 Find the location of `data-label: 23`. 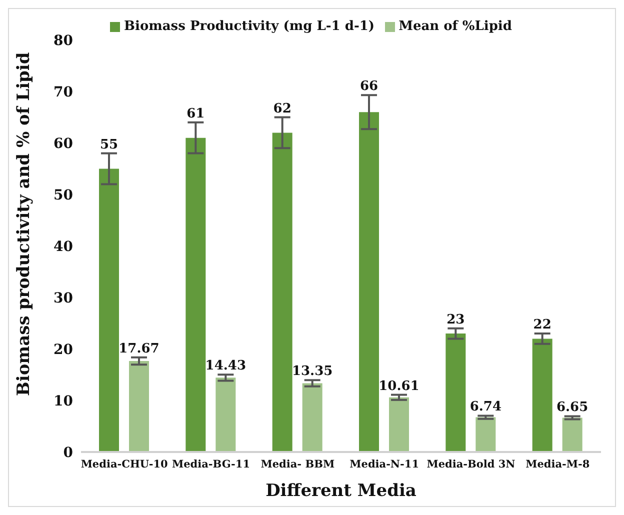

data-label: 23 is located at coordinates (455, 320).